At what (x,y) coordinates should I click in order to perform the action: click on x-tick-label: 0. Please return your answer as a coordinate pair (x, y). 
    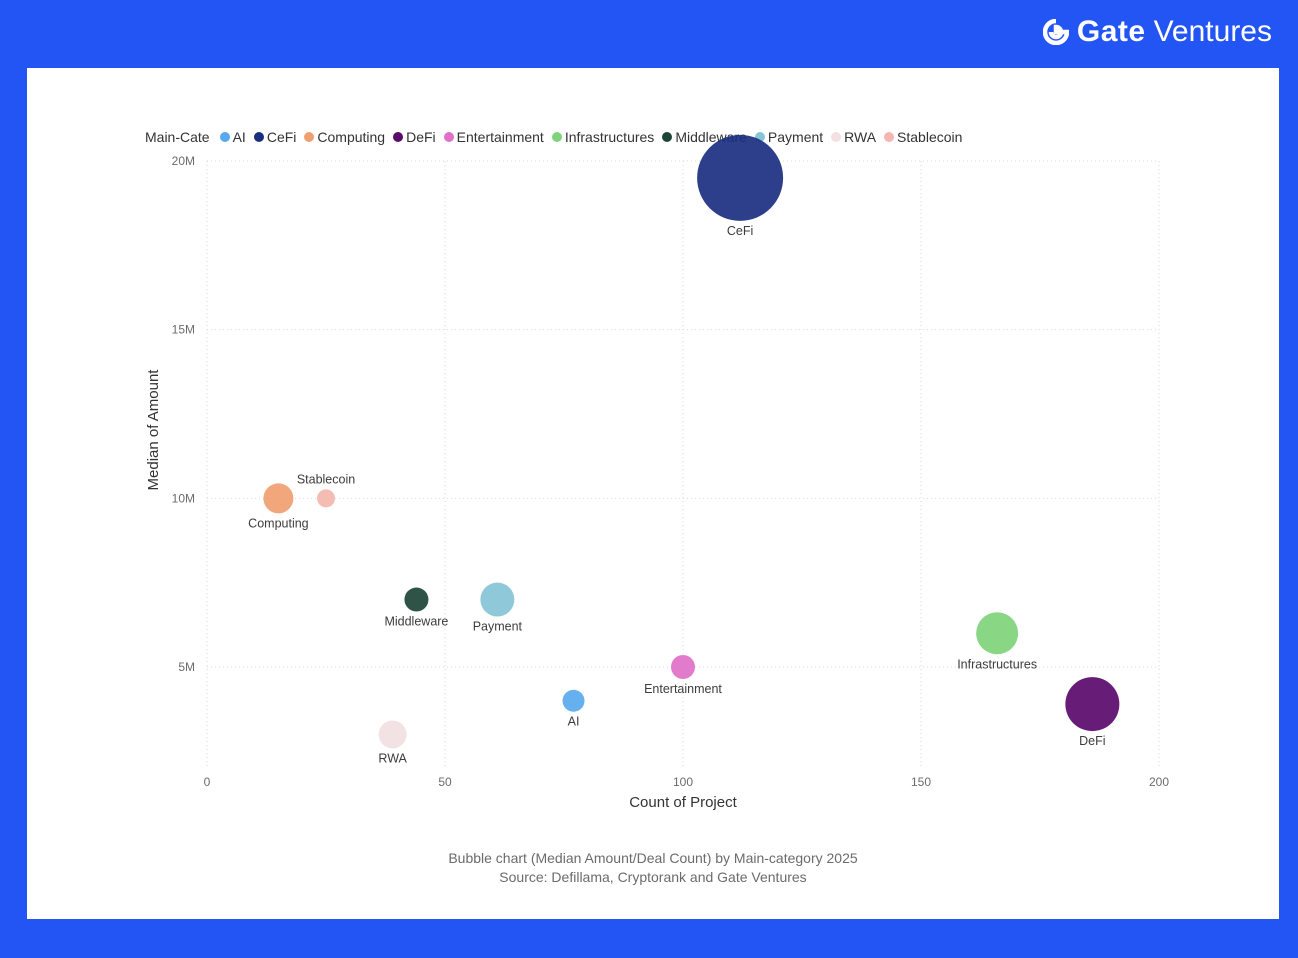
    Looking at the image, I should click on (207, 782).